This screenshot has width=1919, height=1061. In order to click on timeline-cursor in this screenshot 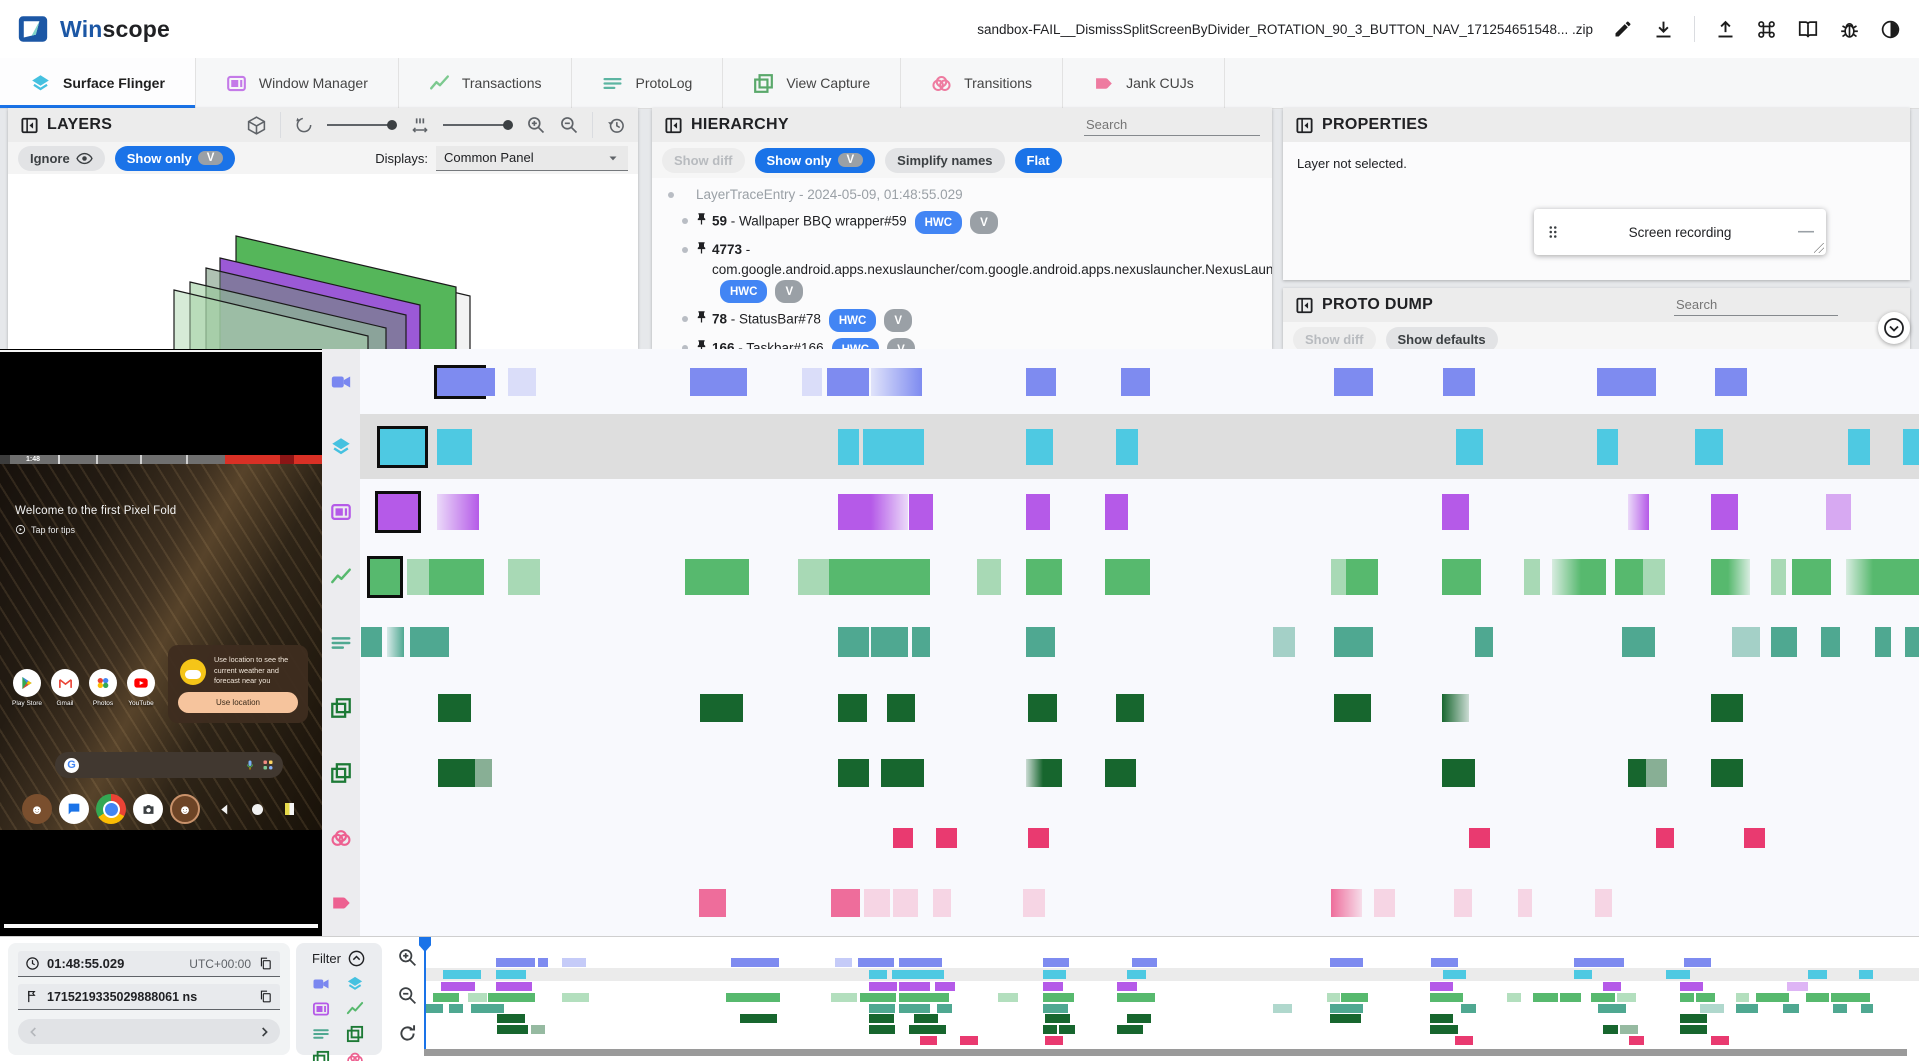, I will do `click(425, 996)`.